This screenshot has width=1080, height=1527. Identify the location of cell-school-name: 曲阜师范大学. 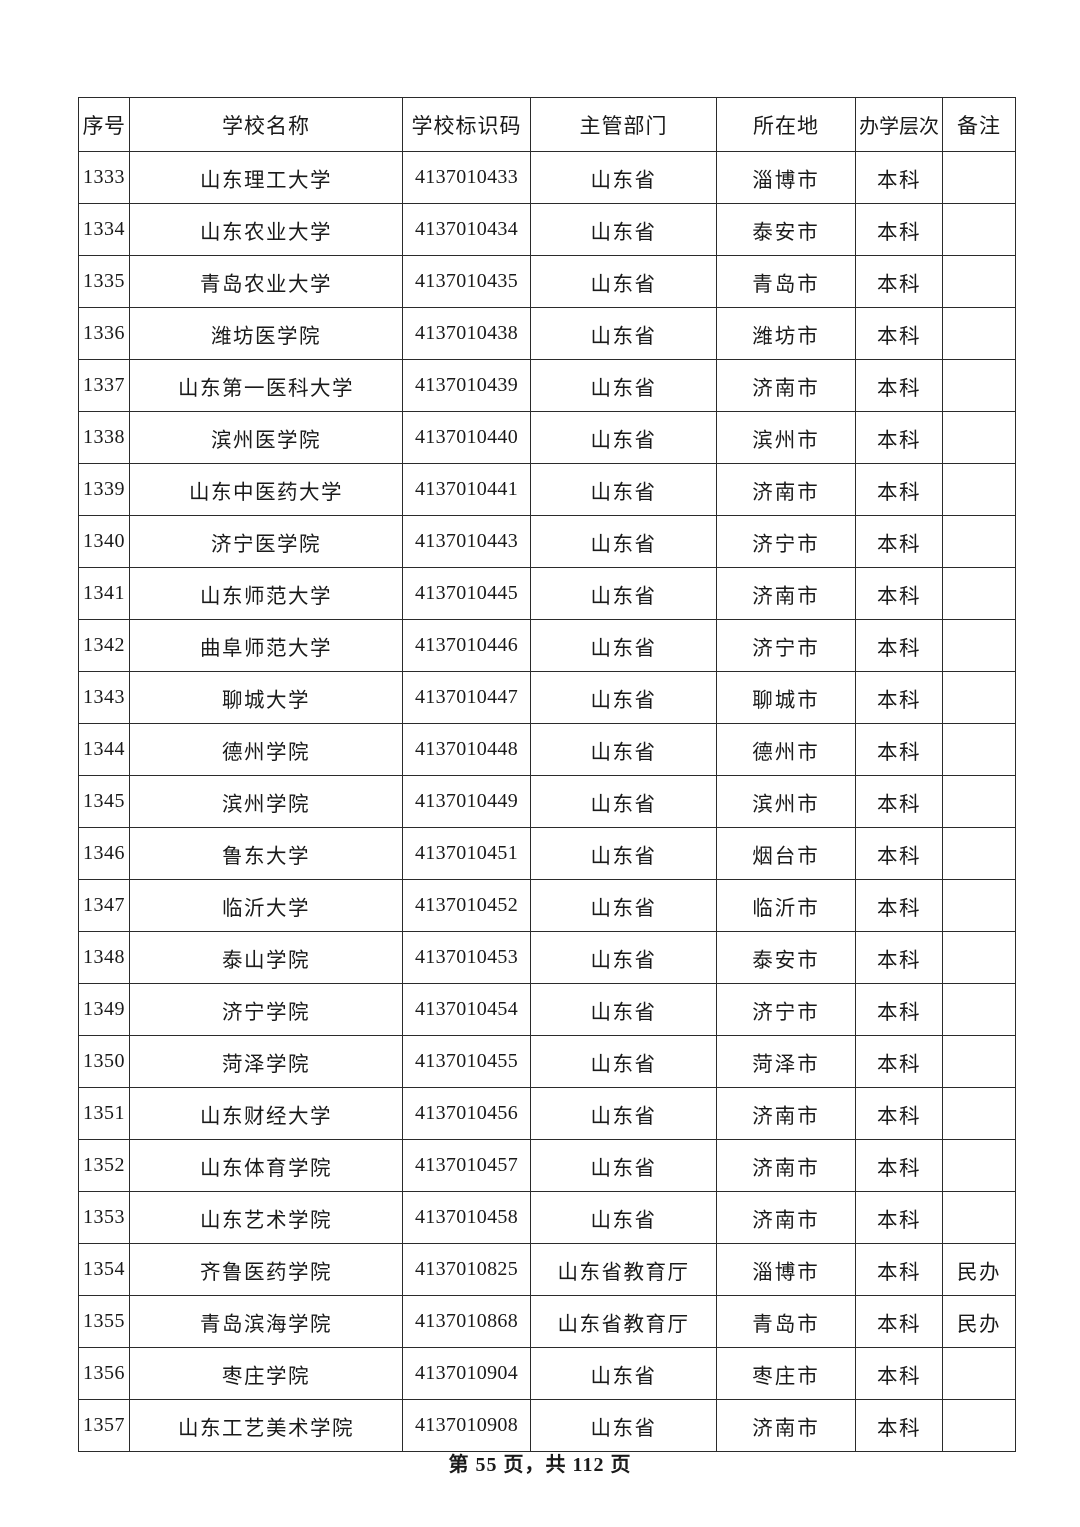
(266, 645).